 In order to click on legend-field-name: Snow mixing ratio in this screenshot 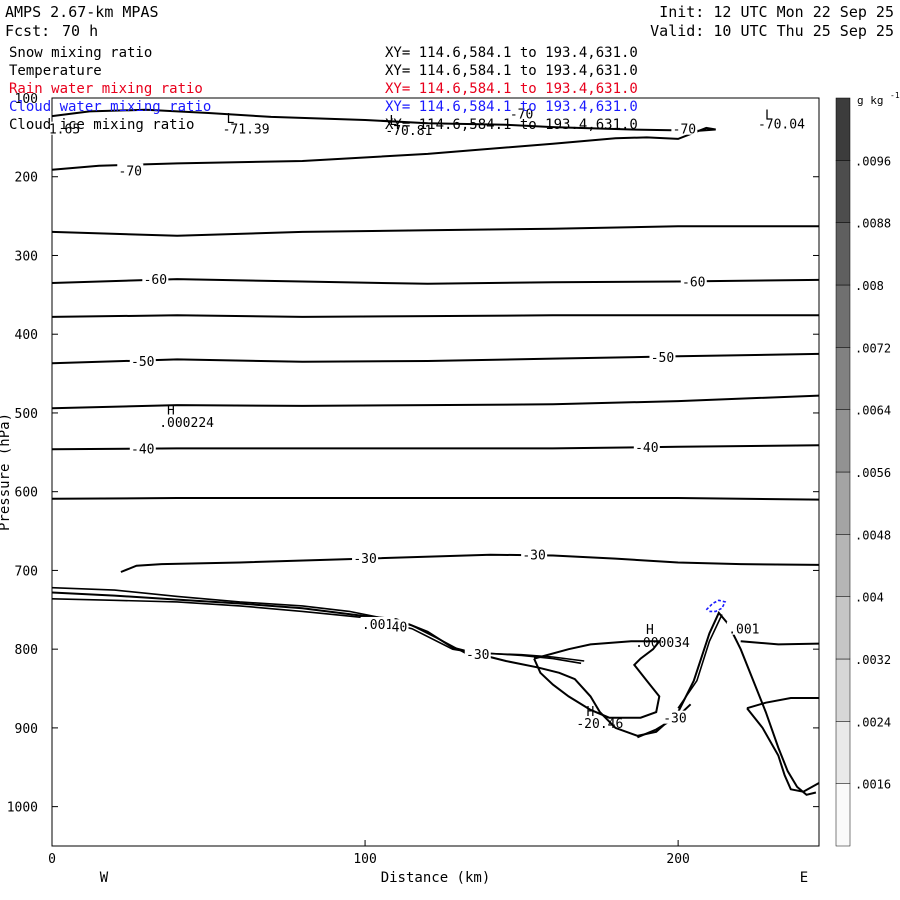, I will do `click(81, 53)`.